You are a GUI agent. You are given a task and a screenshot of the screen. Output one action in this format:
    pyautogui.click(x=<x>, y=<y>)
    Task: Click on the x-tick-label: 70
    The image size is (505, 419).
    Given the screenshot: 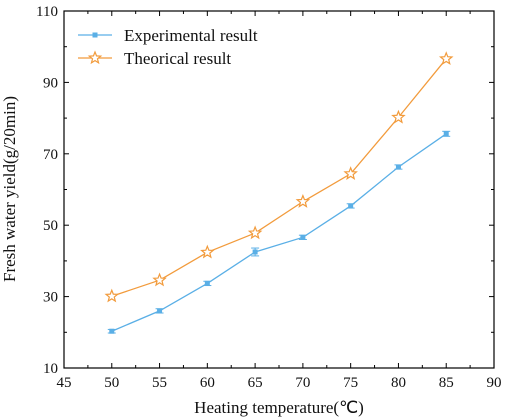 What is the action you would take?
    pyautogui.click(x=302, y=383)
    